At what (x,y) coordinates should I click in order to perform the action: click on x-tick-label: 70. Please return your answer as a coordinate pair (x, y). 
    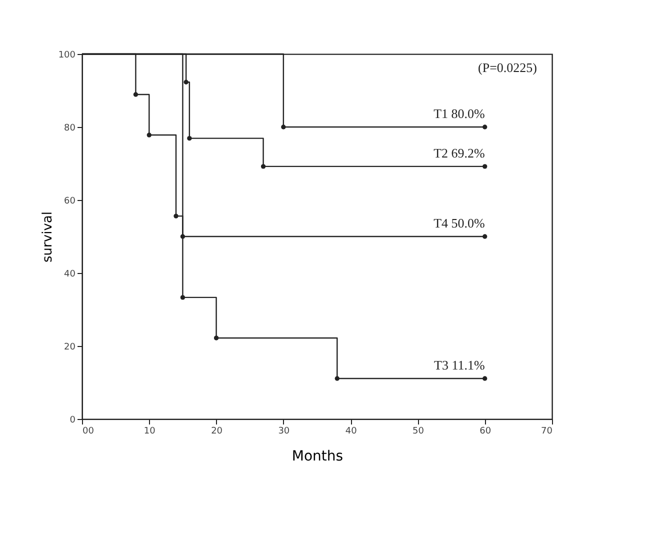
    Looking at the image, I should click on (547, 431).